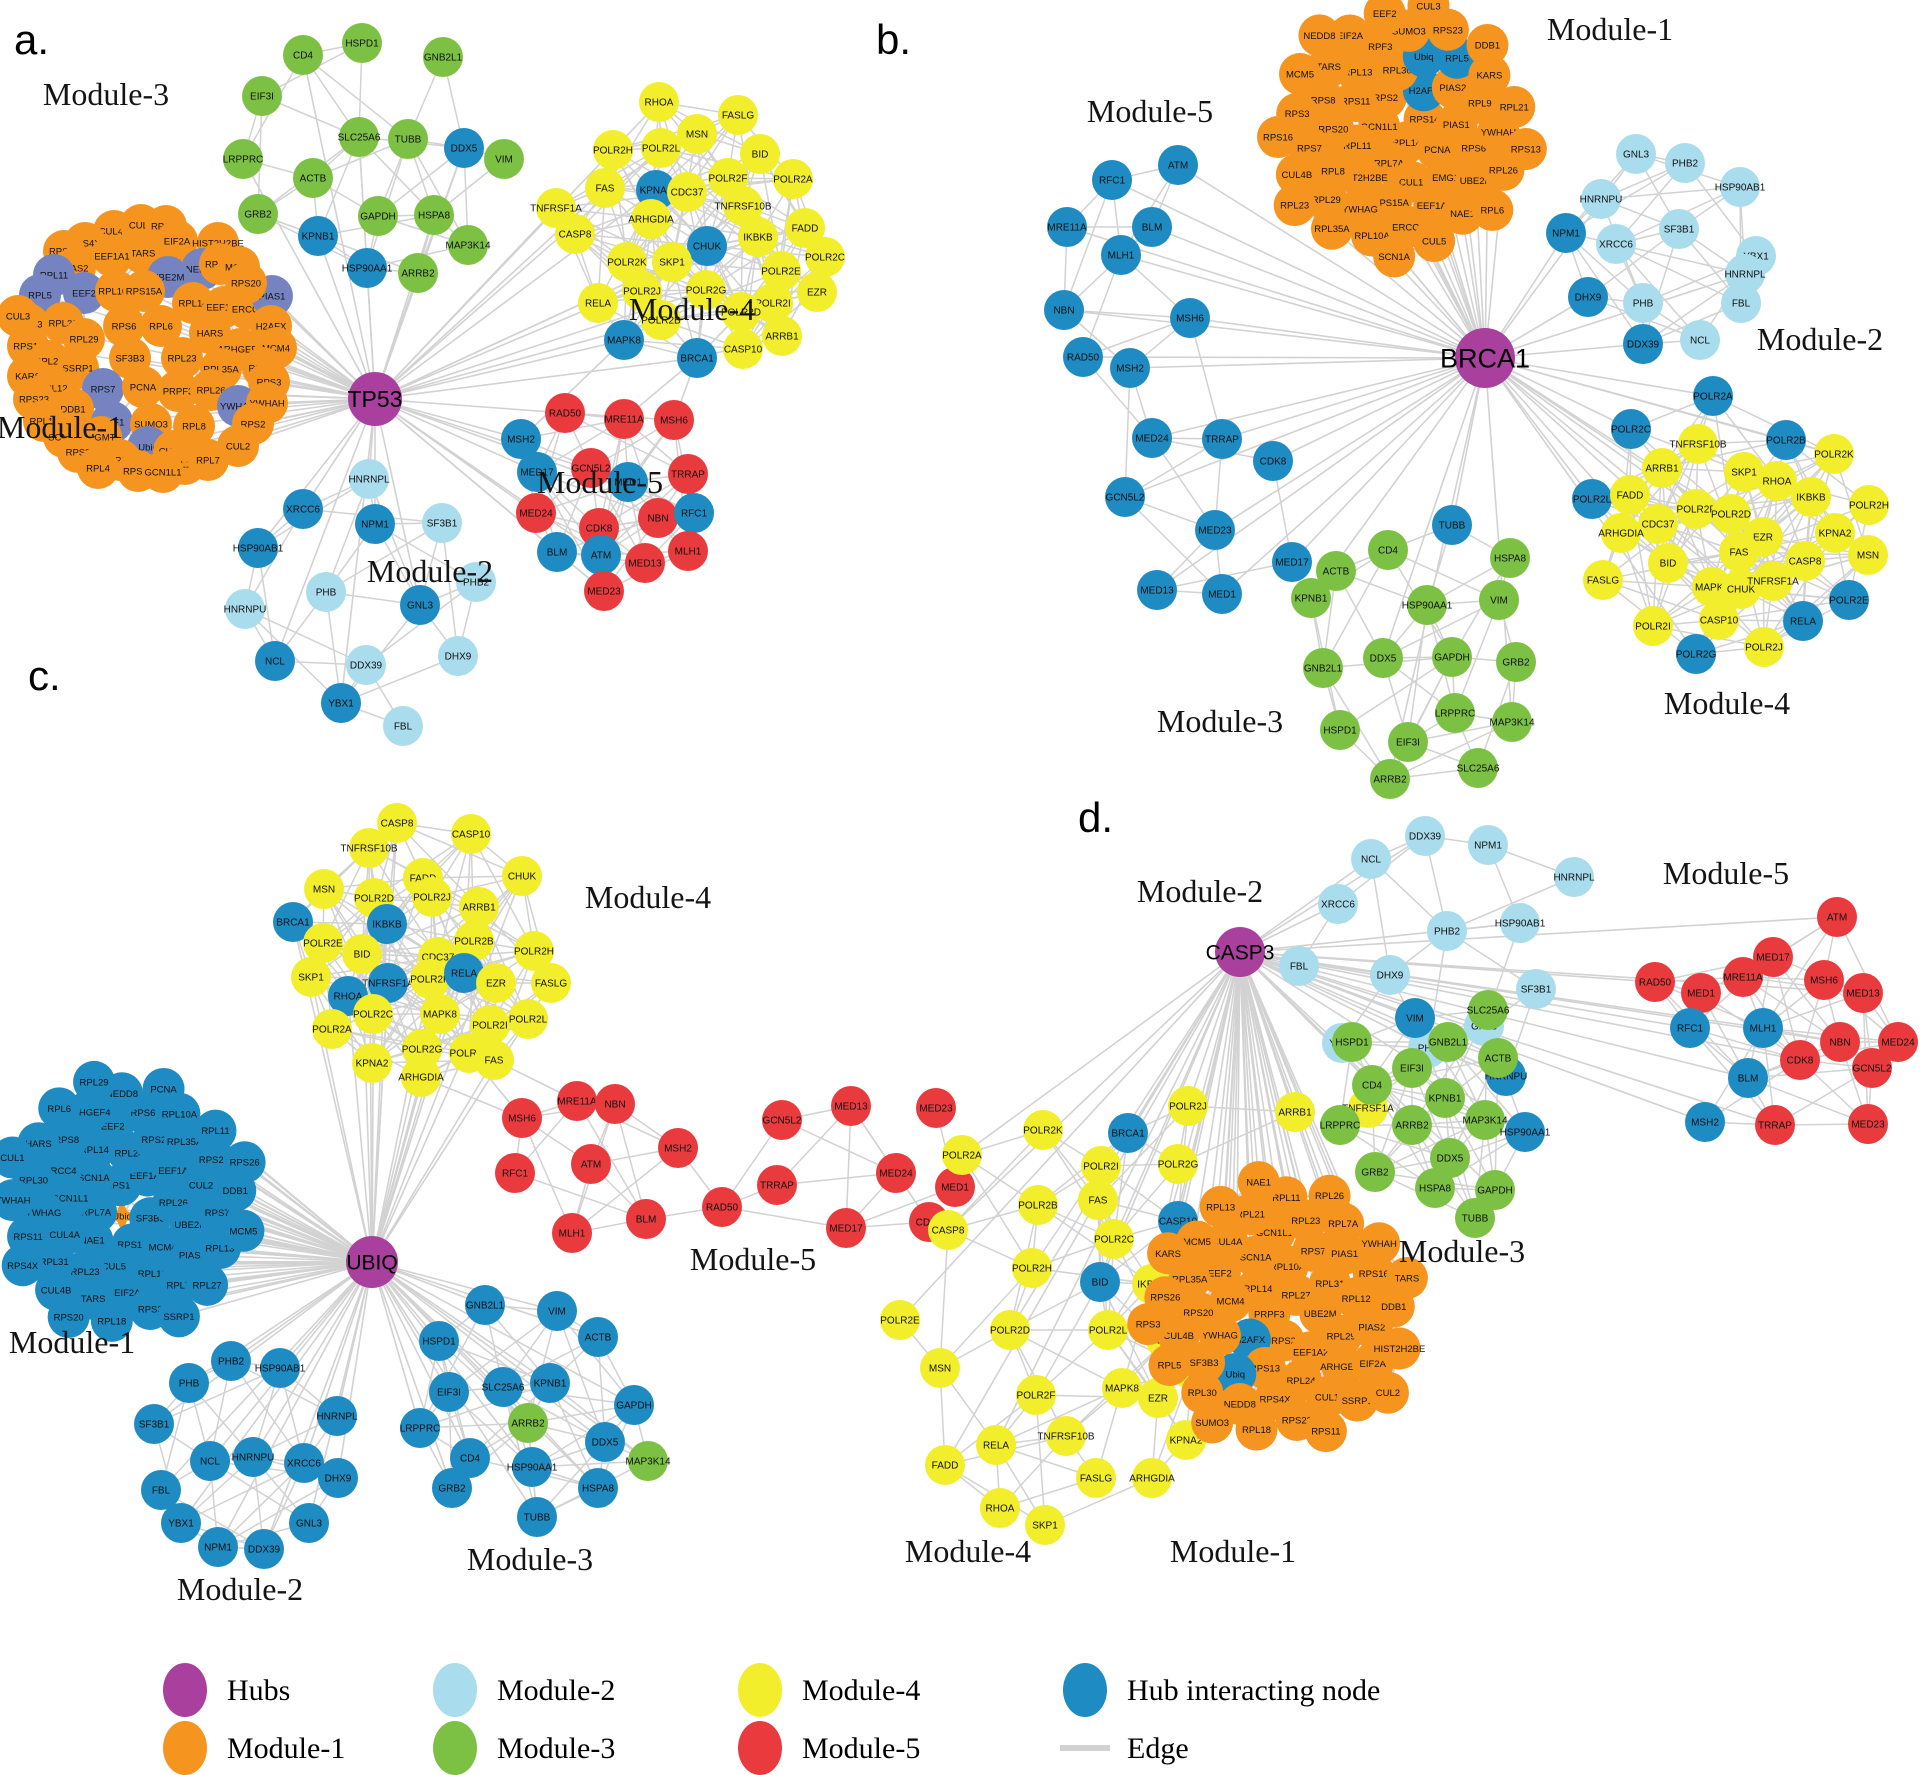 This screenshot has height=1775, width=1923. What do you see at coordinates (1036, 1395) in the screenshot?
I see `node-POLR2F` at bounding box center [1036, 1395].